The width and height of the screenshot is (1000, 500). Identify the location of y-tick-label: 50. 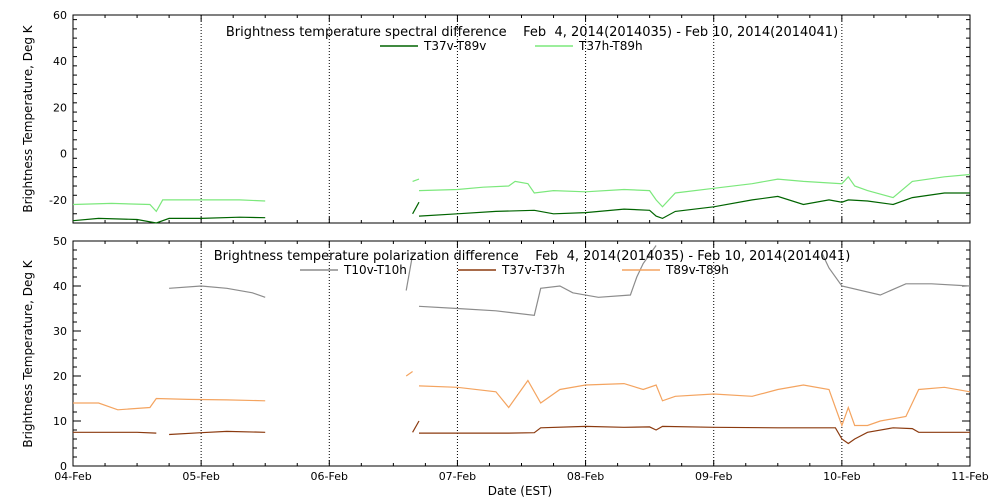
(60, 241).